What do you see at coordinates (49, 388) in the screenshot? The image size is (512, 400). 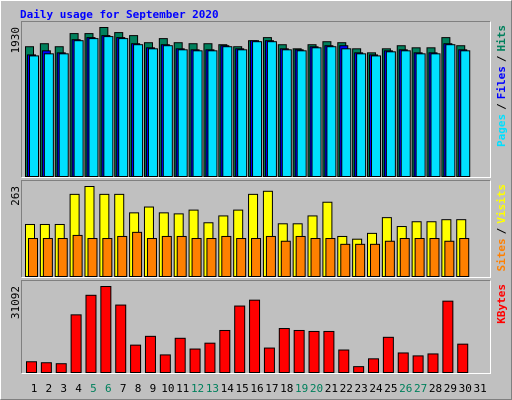 I see `x-tick-label: 2` at bounding box center [49, 388].